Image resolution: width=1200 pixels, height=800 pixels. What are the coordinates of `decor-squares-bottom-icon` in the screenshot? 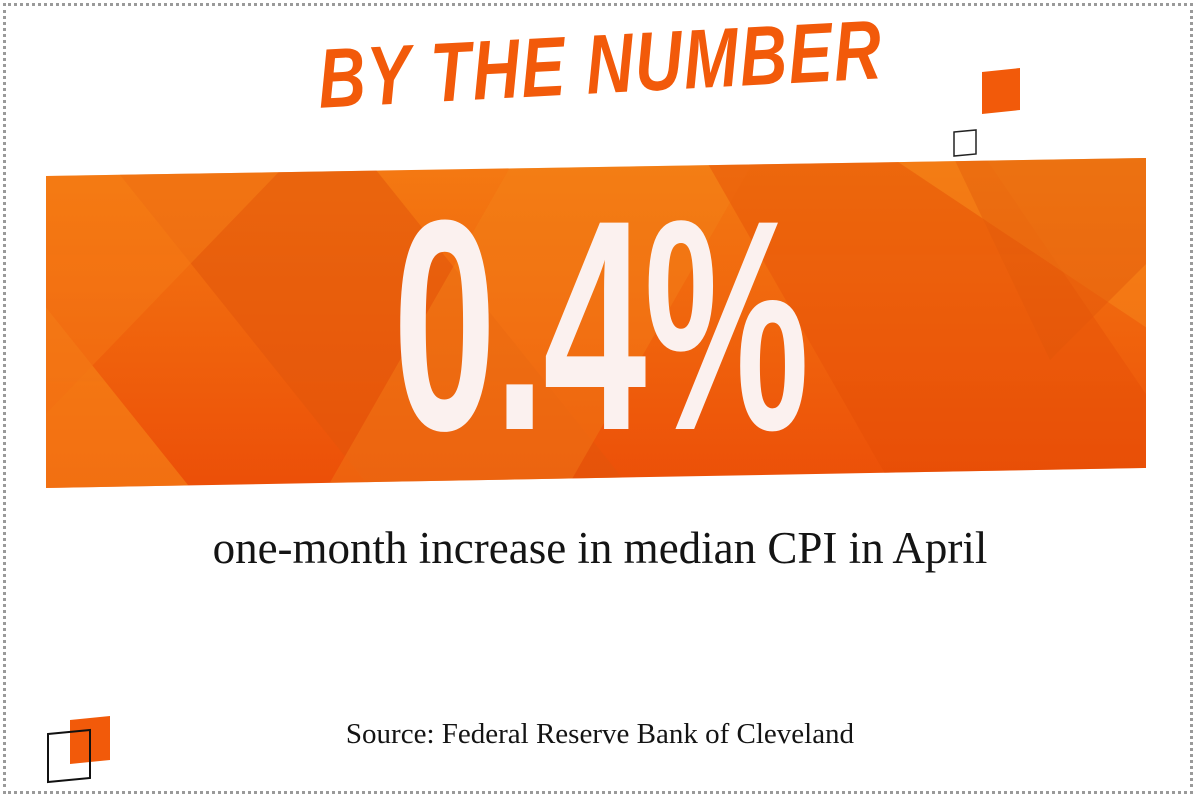 It's located at (78, 750).